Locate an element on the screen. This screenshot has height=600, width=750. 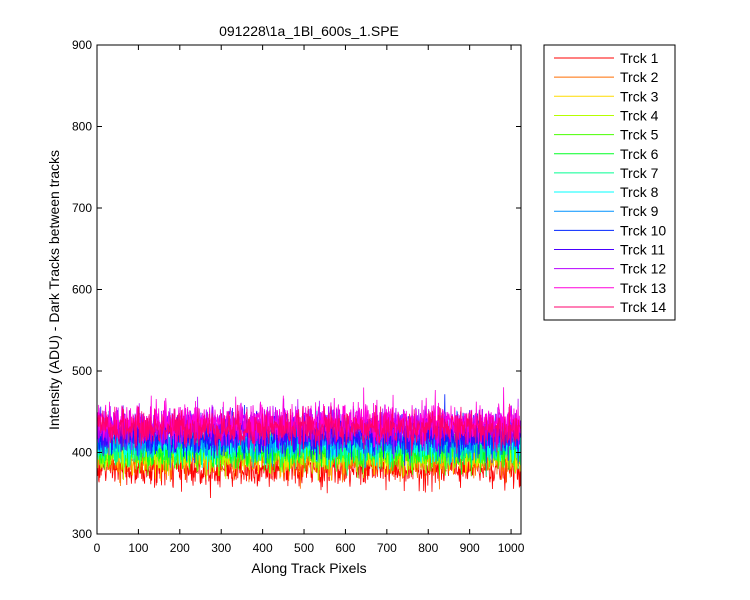
y-tick-label: 600 is located at coordinates (82, 290).